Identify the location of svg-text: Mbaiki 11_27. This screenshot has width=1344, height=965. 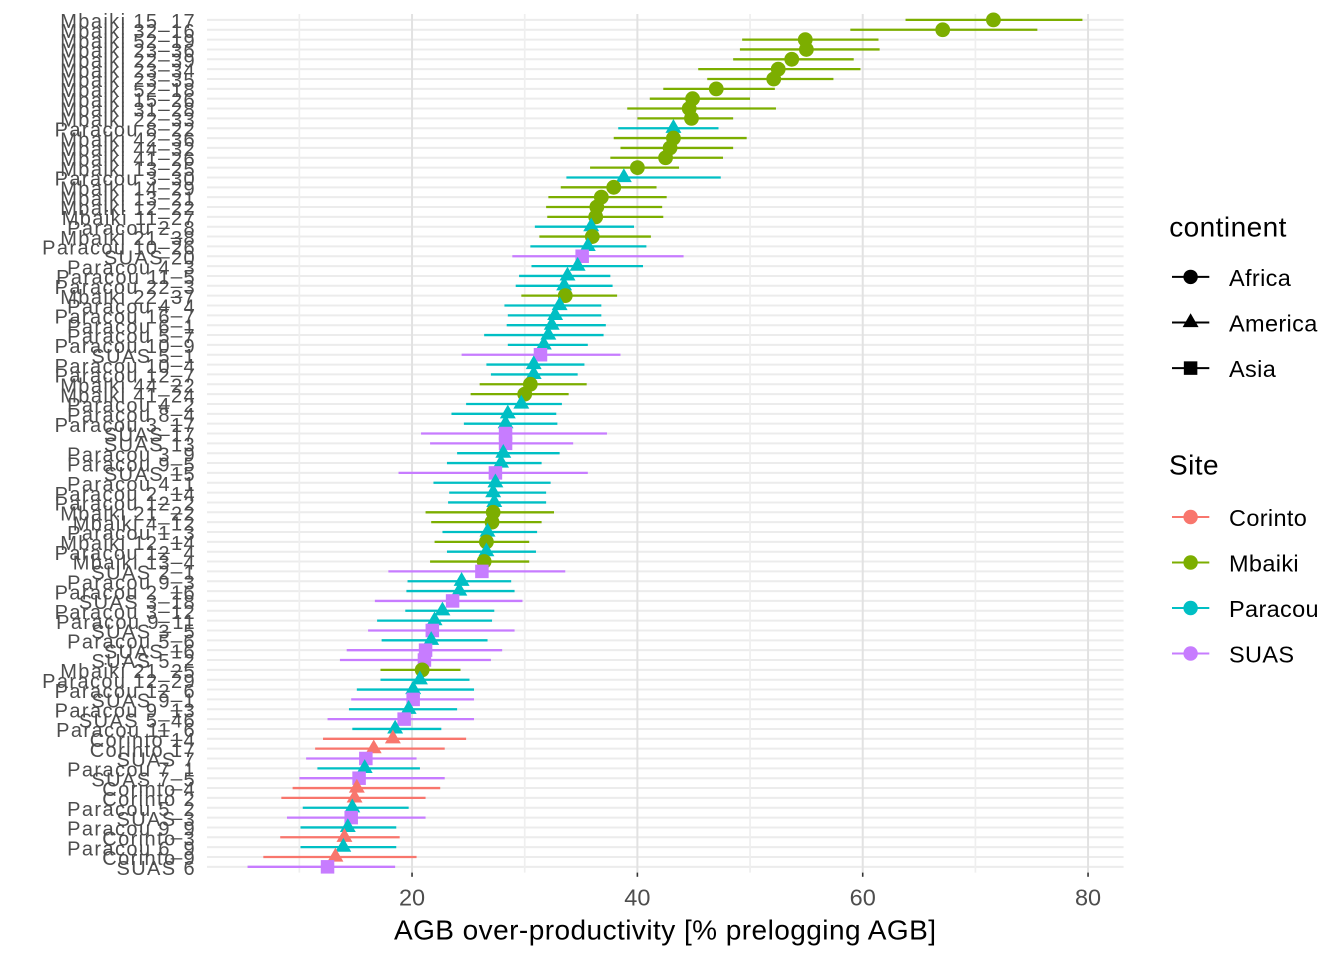
(129, 219).